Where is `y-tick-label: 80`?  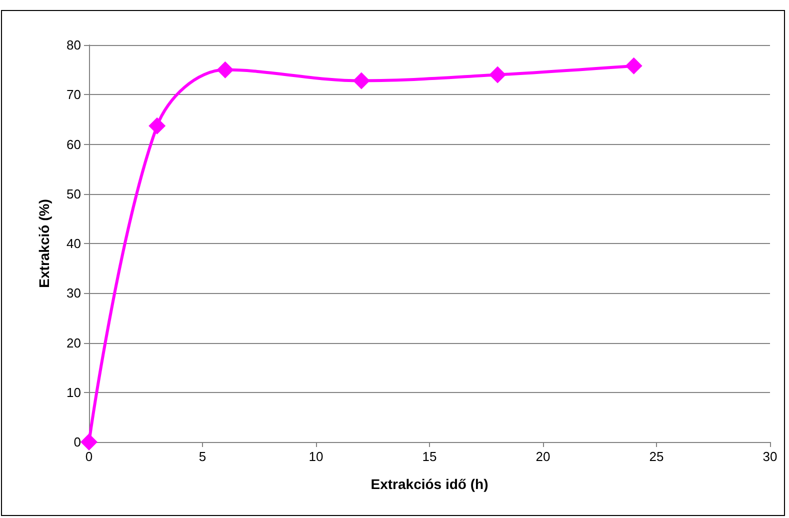 y-tick-label: 80 is located at coordinates (73, 45).